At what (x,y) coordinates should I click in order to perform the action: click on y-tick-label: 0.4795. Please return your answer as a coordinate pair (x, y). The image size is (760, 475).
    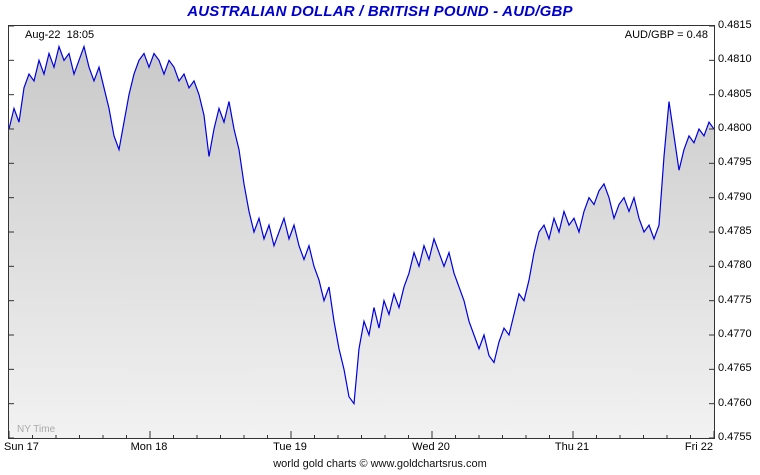
    Looking at the image, I should click on (735, 162).